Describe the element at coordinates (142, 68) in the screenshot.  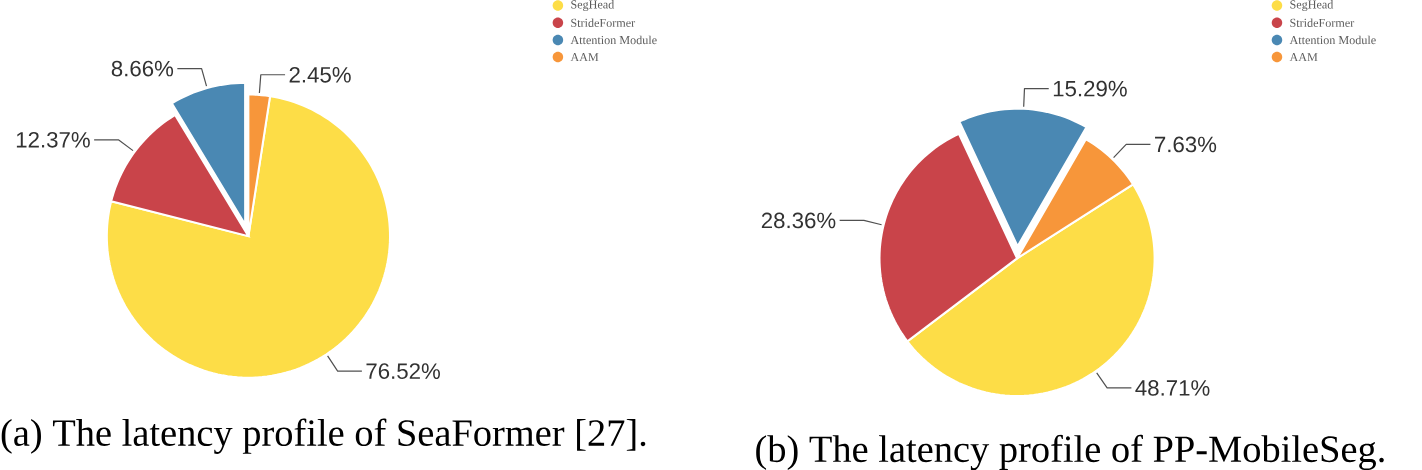
I see `data-label: 8.66%` at that location.